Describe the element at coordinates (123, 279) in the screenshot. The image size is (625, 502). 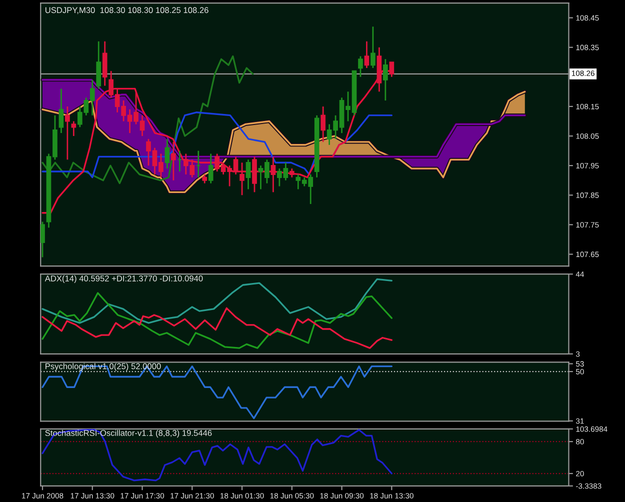
I see `chart-title: ADX(14) 40.5952 +DI:21.3770 -DI:10.0940` at that location.